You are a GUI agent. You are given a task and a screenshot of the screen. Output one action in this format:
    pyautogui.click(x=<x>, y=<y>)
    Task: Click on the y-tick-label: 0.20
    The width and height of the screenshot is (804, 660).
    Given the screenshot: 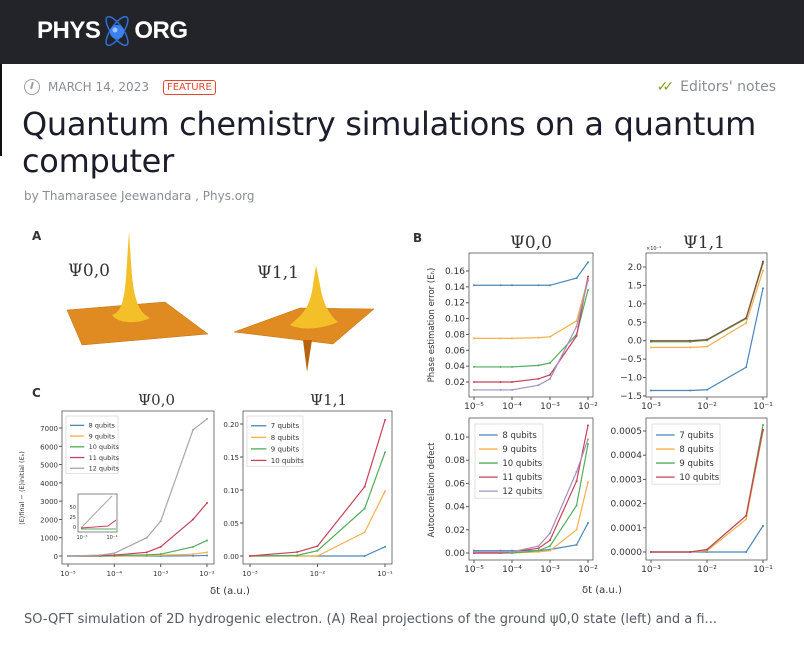 What is the action you would take?
    pyautogui.click(x=231, y=425)
    